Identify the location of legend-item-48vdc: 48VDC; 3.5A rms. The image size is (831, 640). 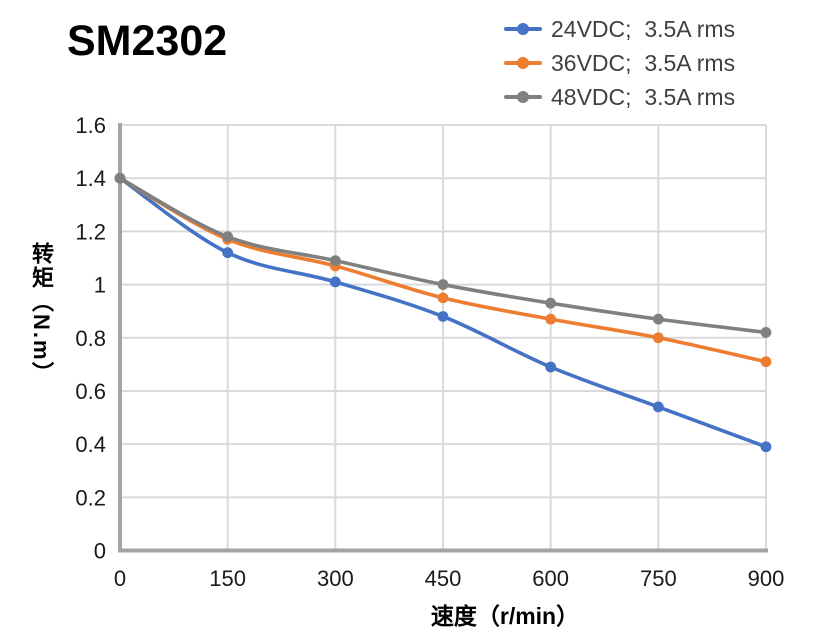
(619, 97).